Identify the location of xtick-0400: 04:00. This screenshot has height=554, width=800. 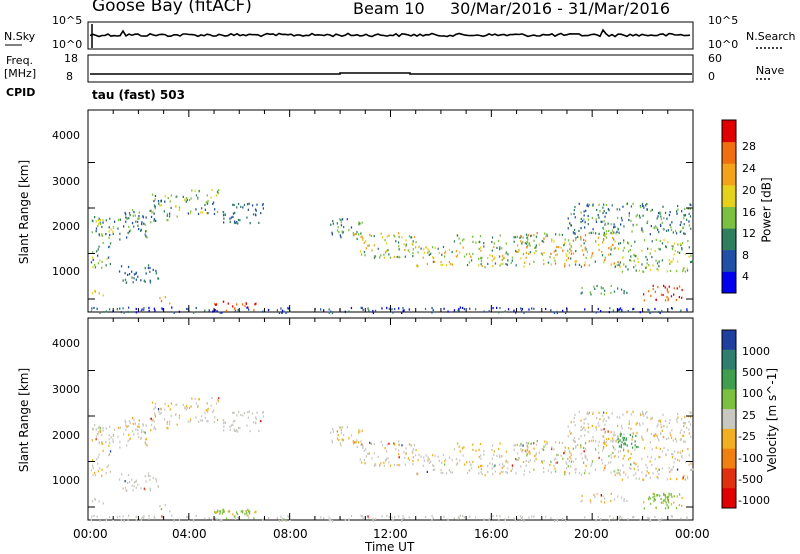
(189, 534).